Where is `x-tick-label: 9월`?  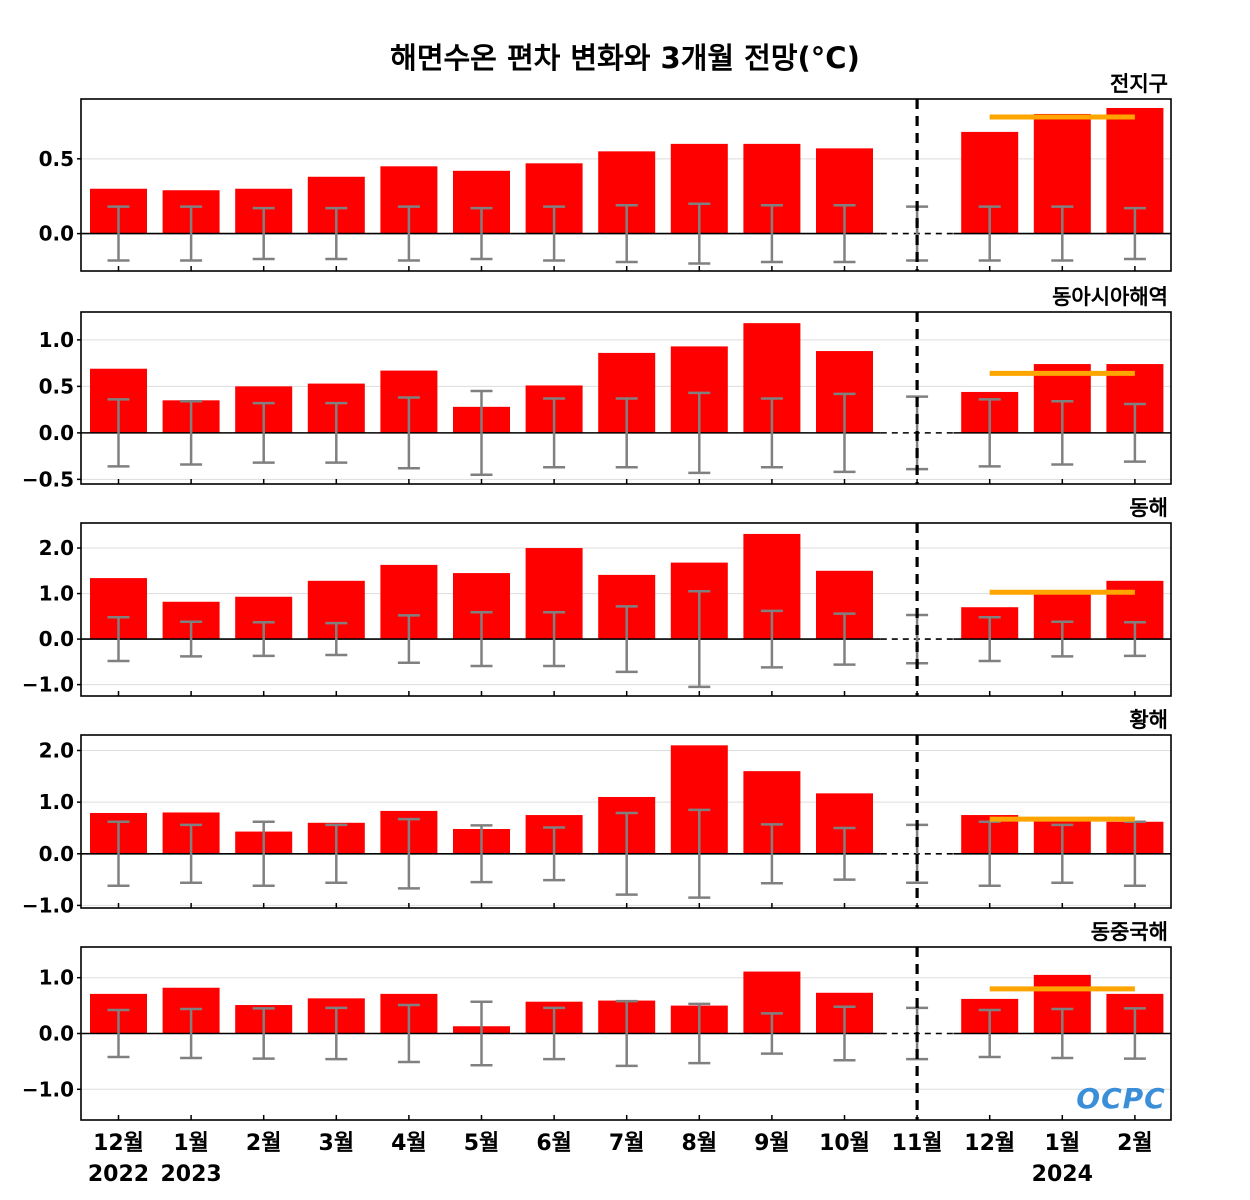 x-tick-label: 9월 is located at coordinates (772, 1143).